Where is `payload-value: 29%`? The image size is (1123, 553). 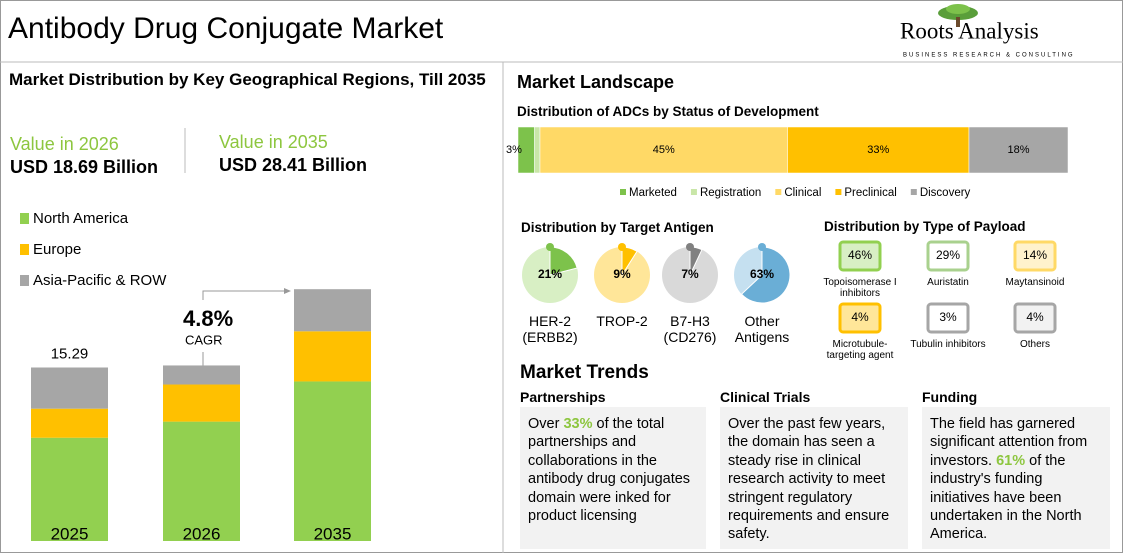
payload-value: 29% is located at coordinates (948, 255).